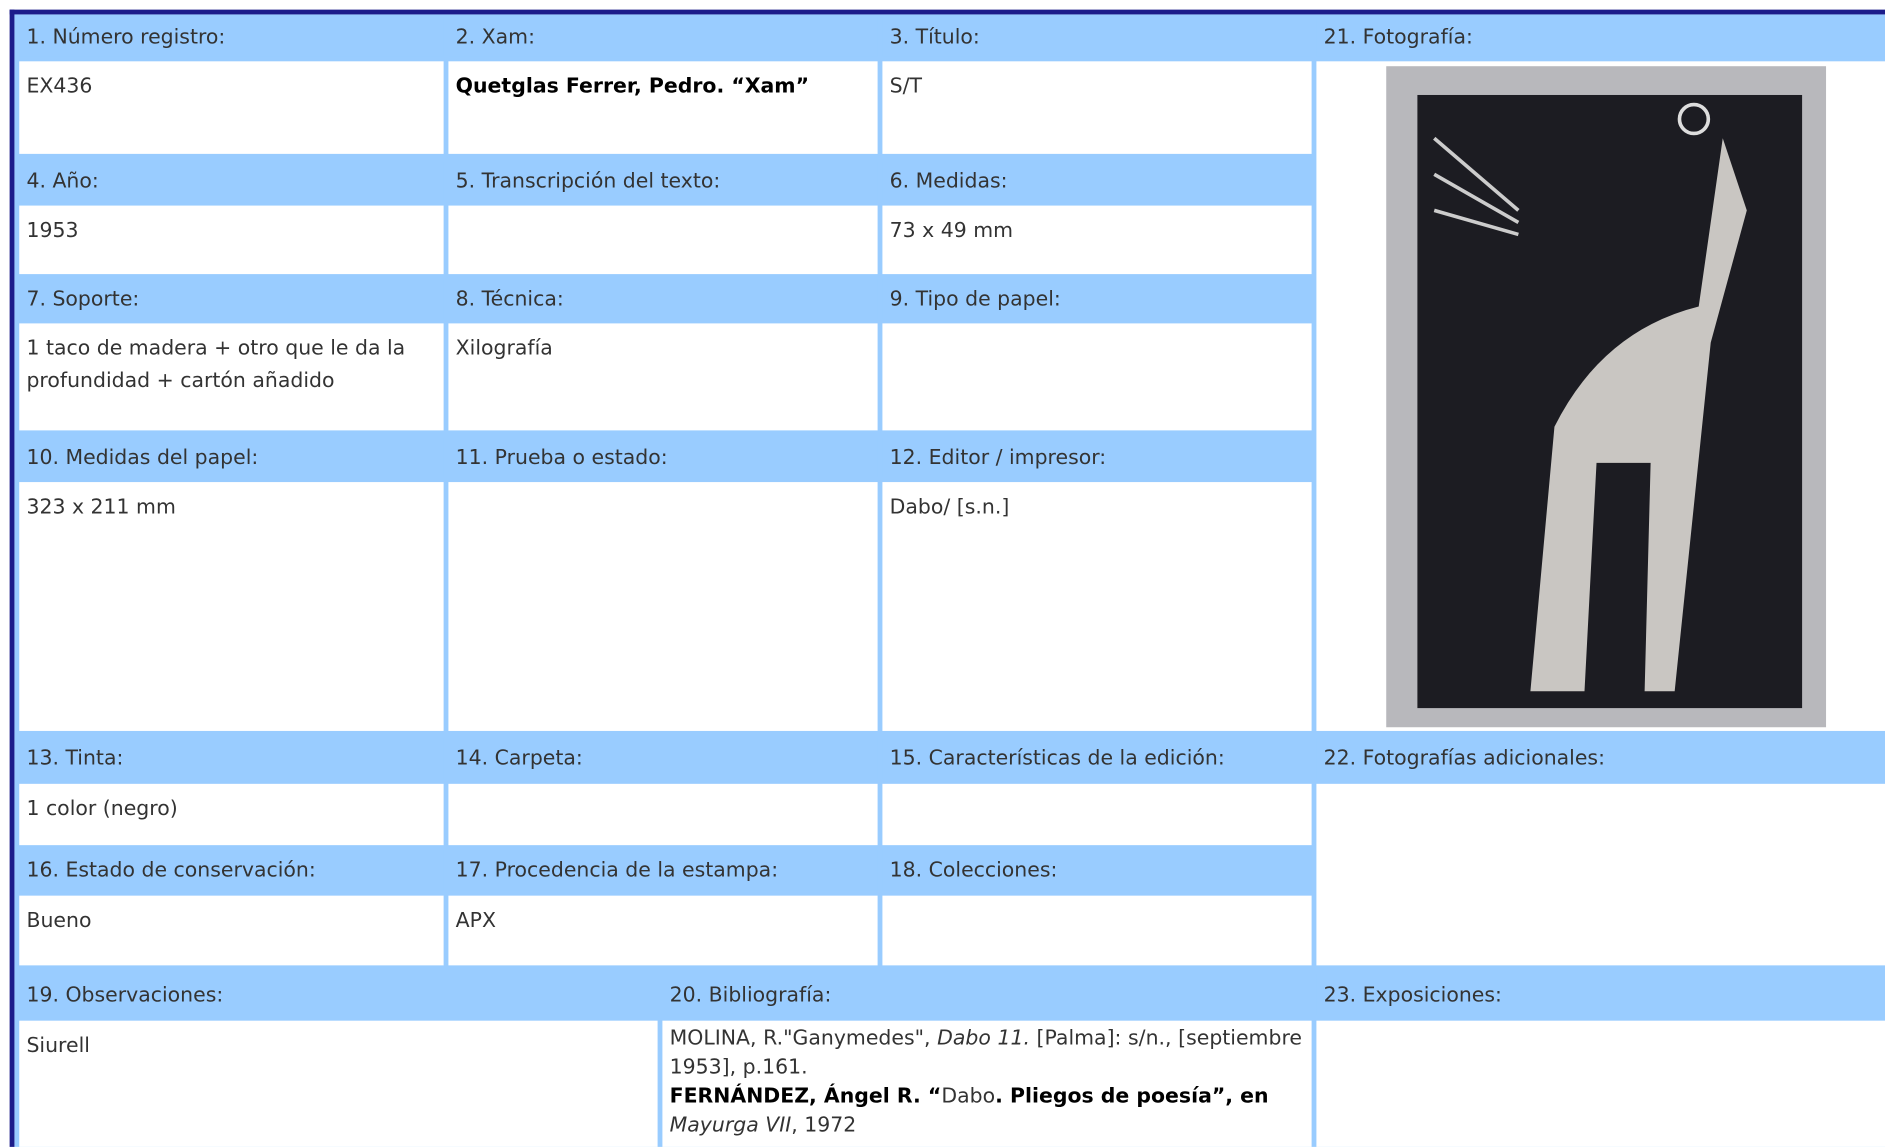 The image size is (1885, 1147). What do you see at coordinates (1097, 240) in the screenshot?
I see `field-value: 73 x 49 mm` at bounding box center [1097, 240].